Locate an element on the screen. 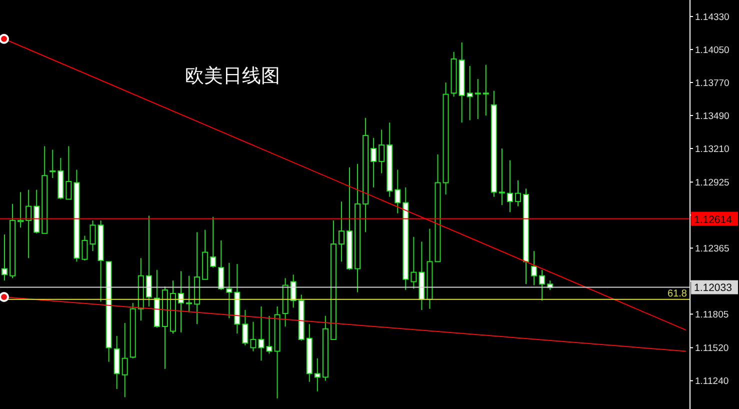 The width and height of the screenshot is (739, 409). y-tick-label: 1.14050 is located at coordinates (712, 50).